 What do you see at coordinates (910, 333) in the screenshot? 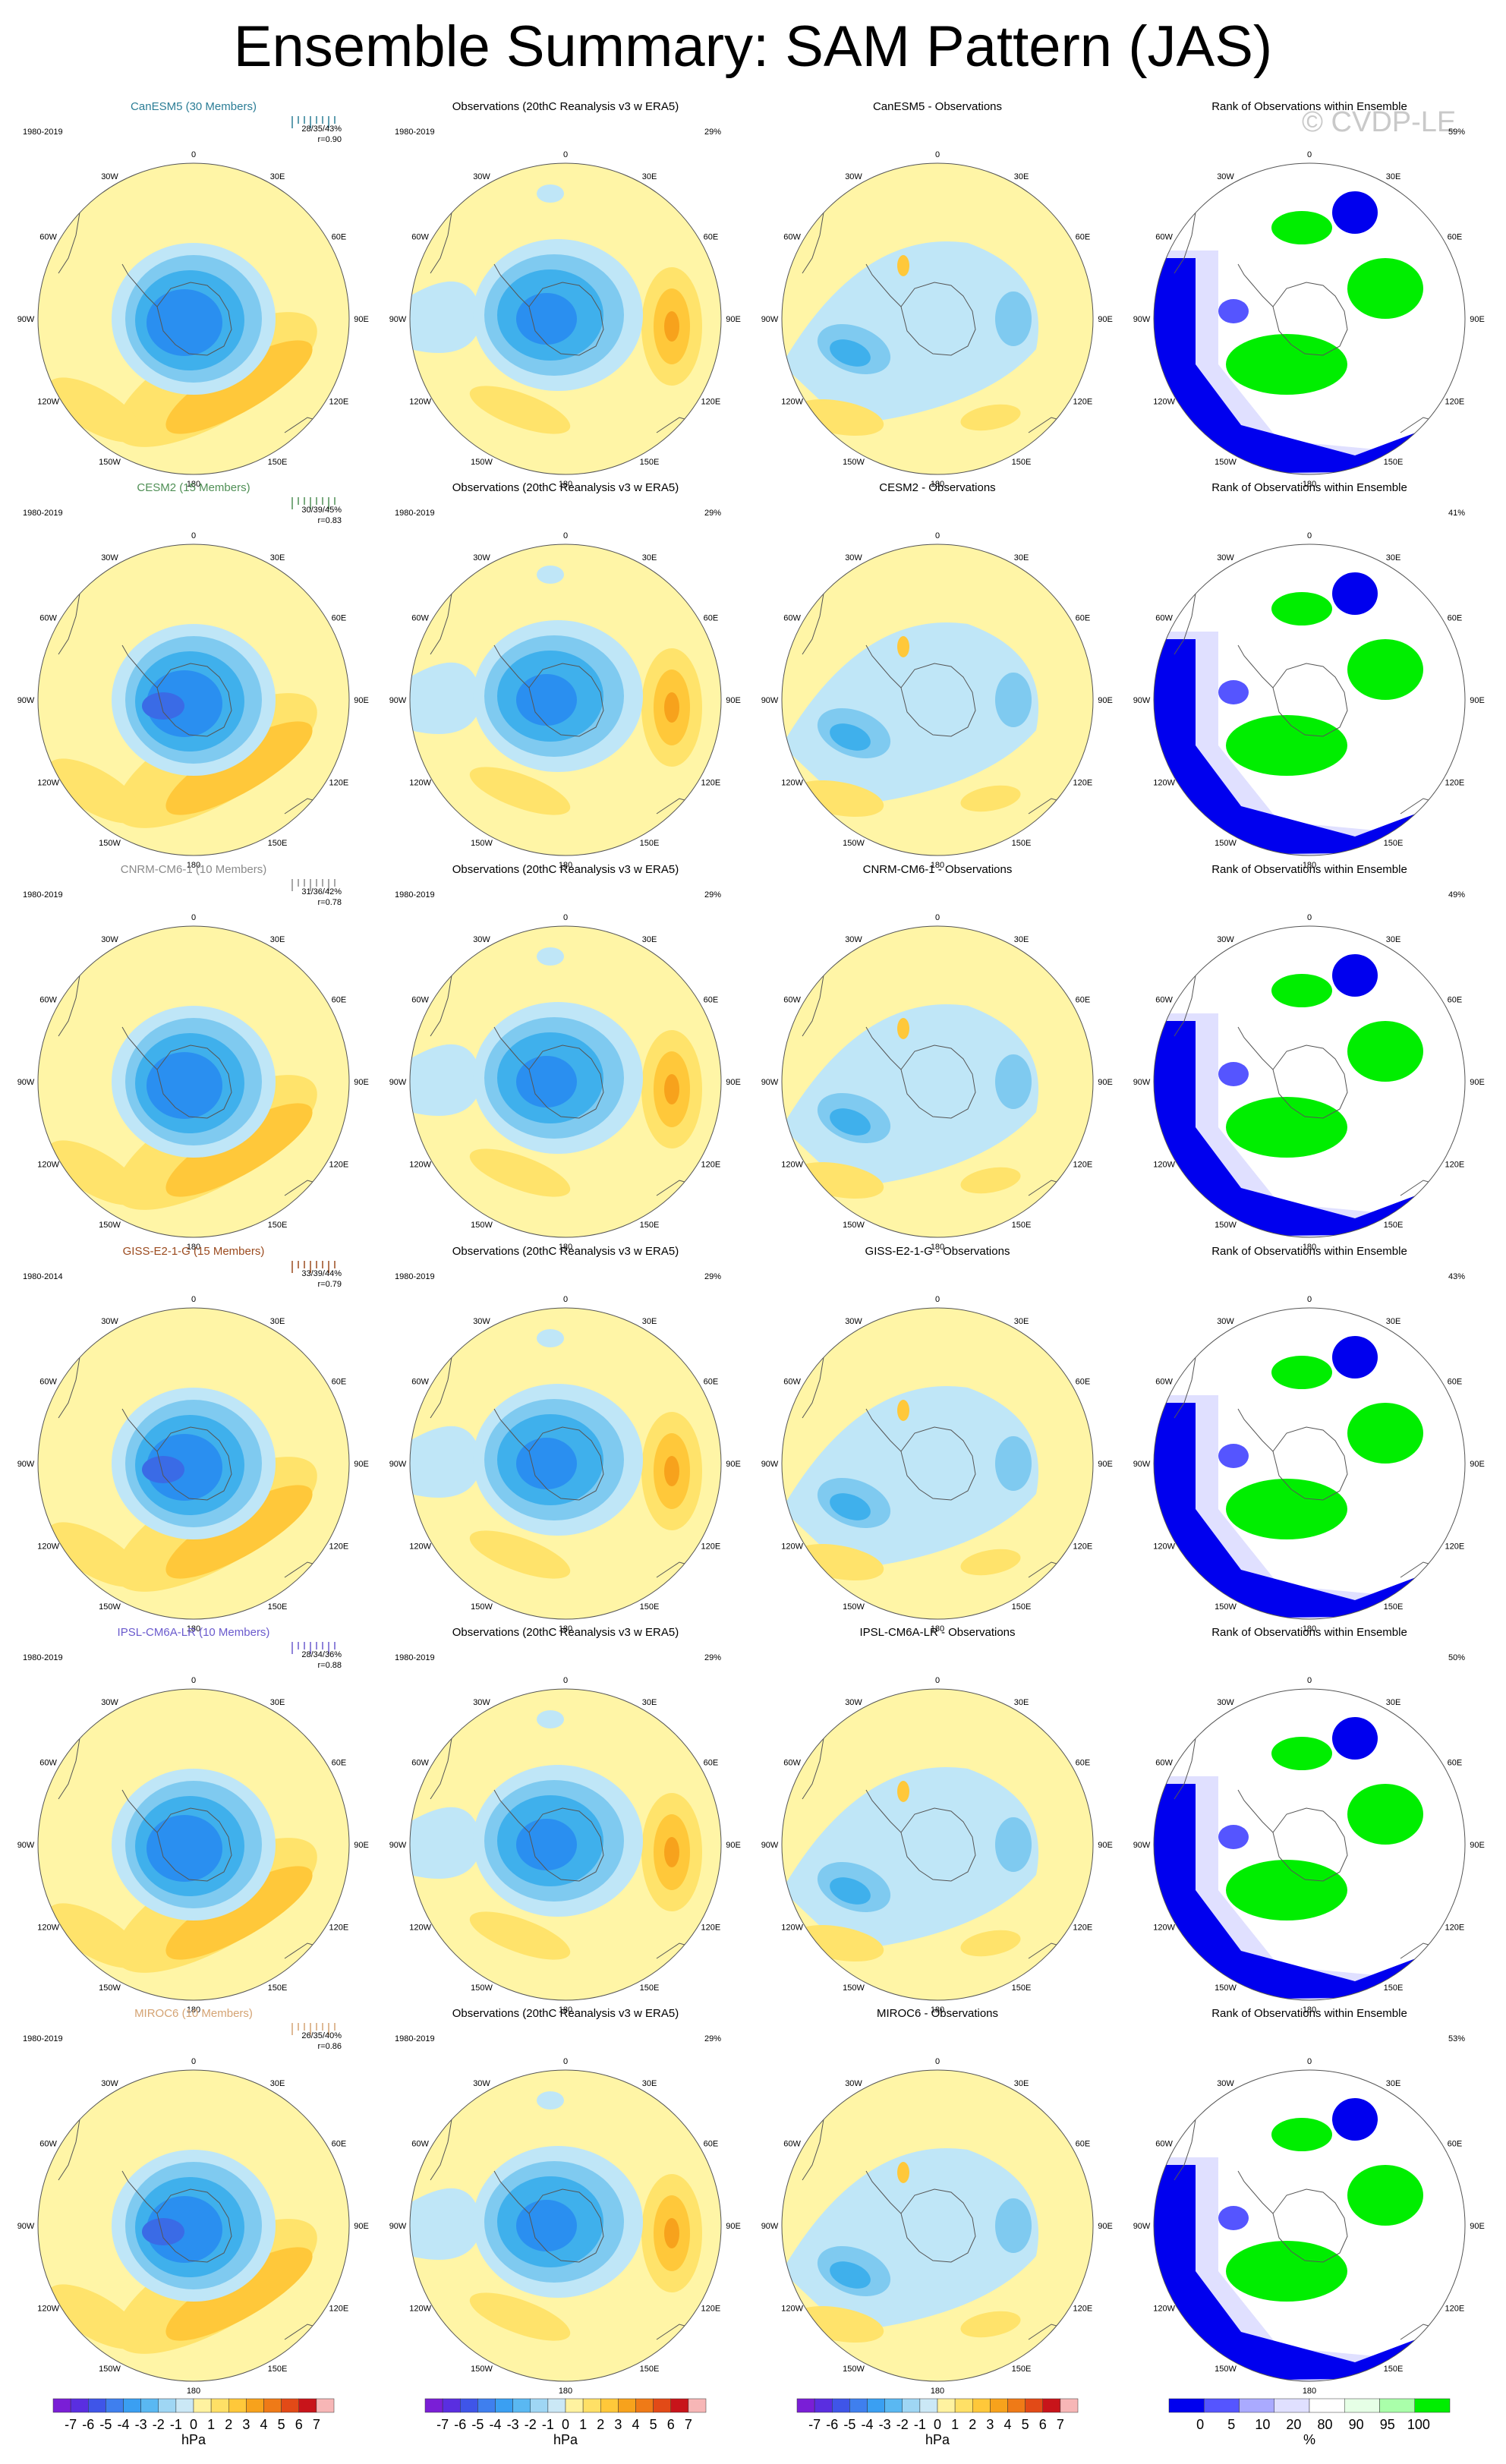
I see `negative-difference-region` at bounding box center [910, 333].